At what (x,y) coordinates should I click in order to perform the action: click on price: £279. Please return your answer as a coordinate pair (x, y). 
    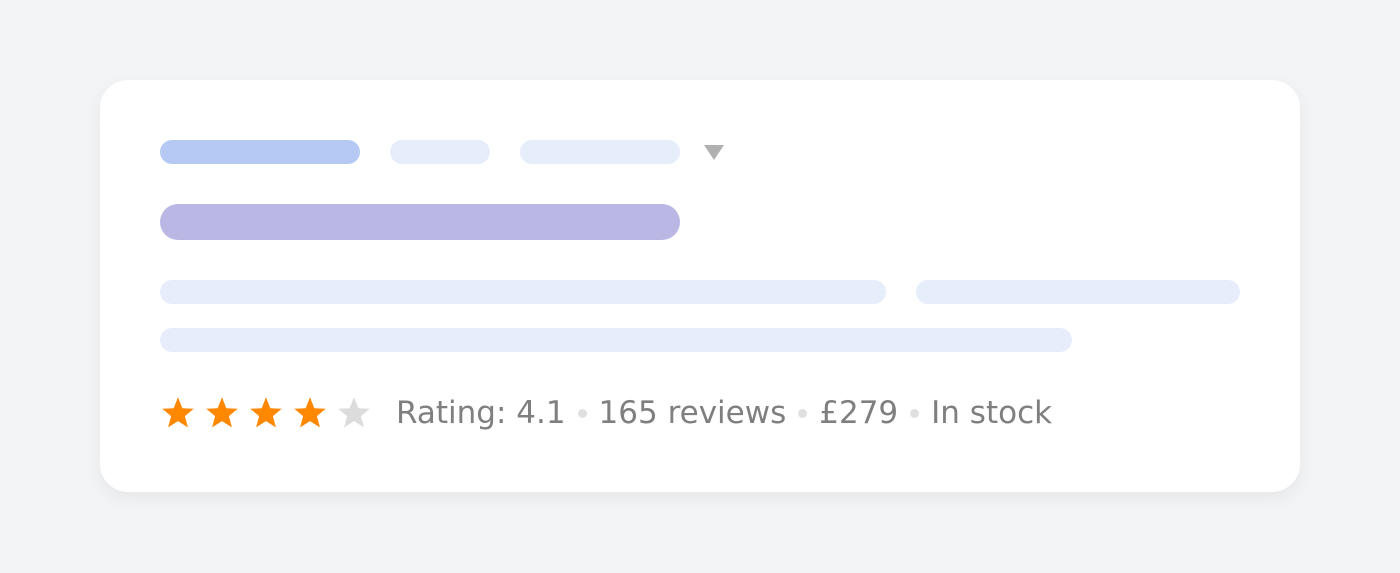
    Looking at the image, I should click on (859, 413).